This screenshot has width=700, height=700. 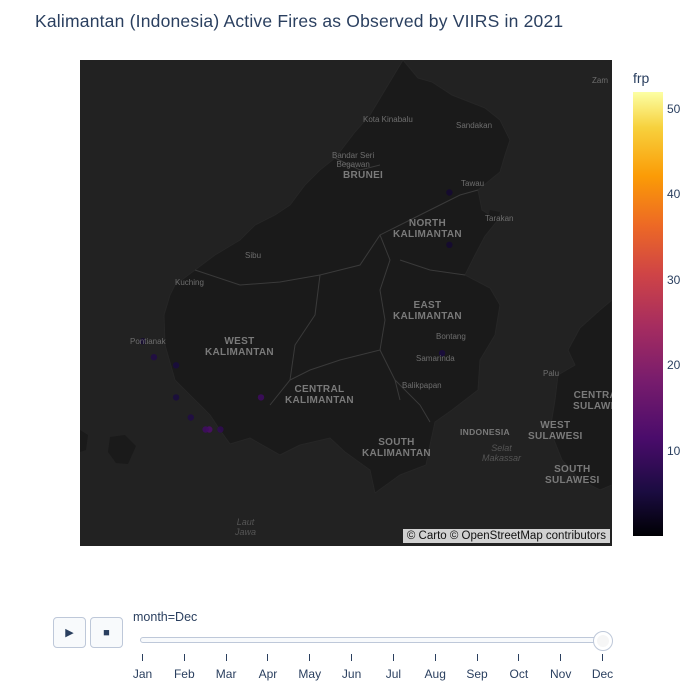 I want to click on map-label-central-kalimantan: CENTRAL KALIMANTAN, so click(x=319, y=395).